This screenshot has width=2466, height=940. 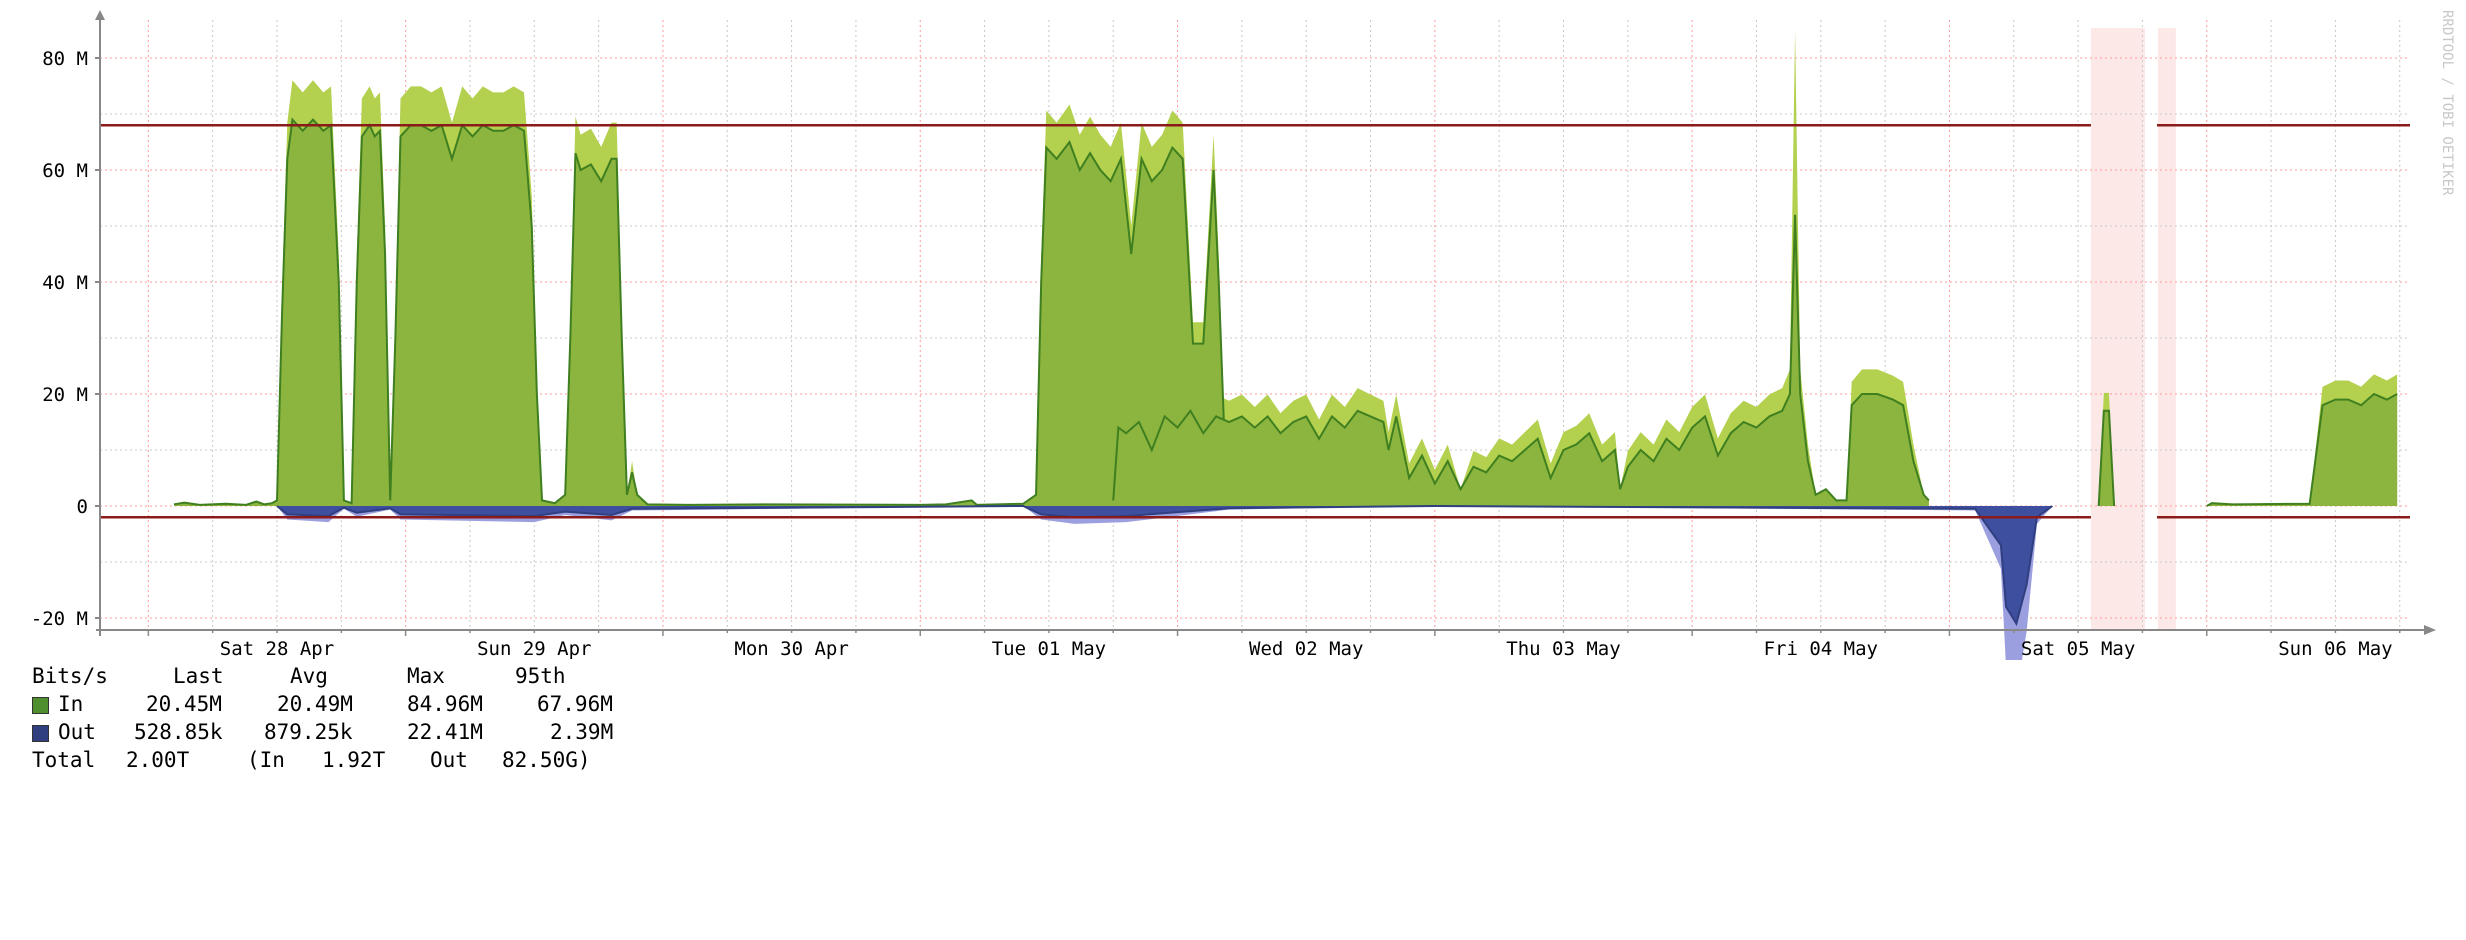 What do you see at coordinates (445, 704) in the screenshot?
I see `legend-in-max: 84.96M` at bounding box center [445, 704].